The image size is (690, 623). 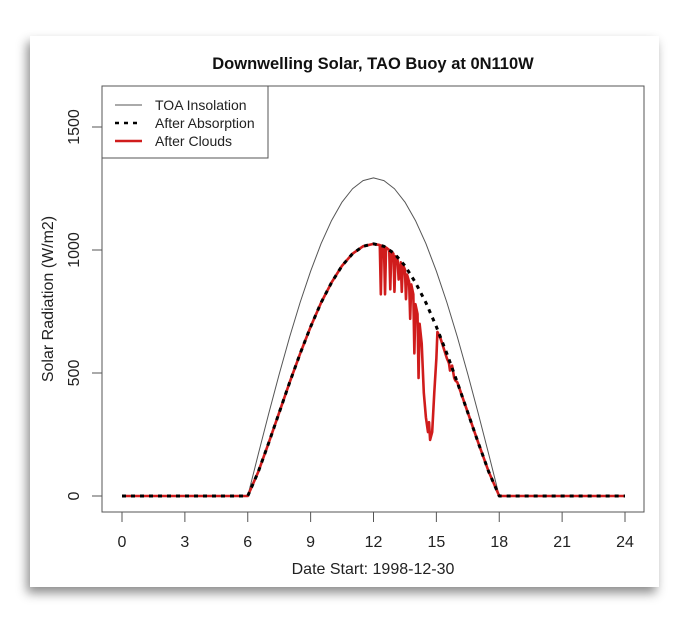 I want to click on chart-title: Downwelling Solar, TAO Buoy at 0N110W, so click(x=373, y=64).